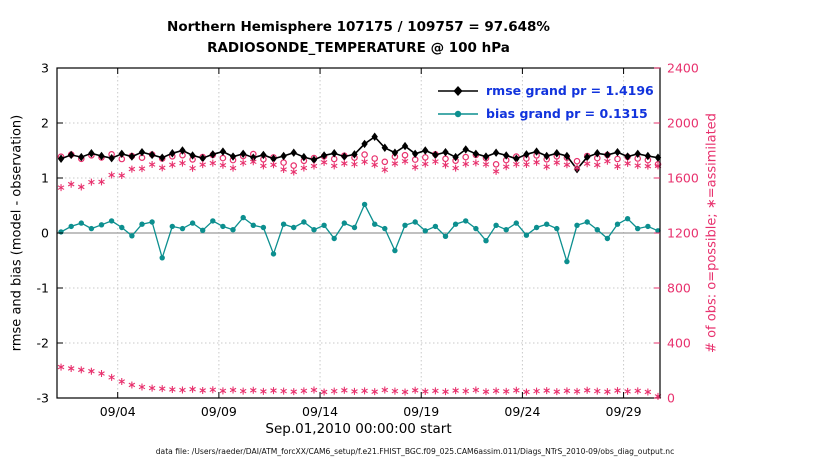 This screenshot has height=470, width=830. Describe the element at coordinates (712, 233) in the screenshot. I see `right-axis-label: # of obs: o=possible; ∗=assimilated` at that location.